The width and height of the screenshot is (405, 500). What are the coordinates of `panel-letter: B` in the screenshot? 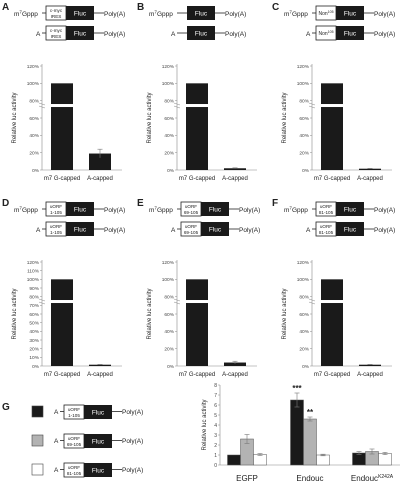 It's located at (140, 7).